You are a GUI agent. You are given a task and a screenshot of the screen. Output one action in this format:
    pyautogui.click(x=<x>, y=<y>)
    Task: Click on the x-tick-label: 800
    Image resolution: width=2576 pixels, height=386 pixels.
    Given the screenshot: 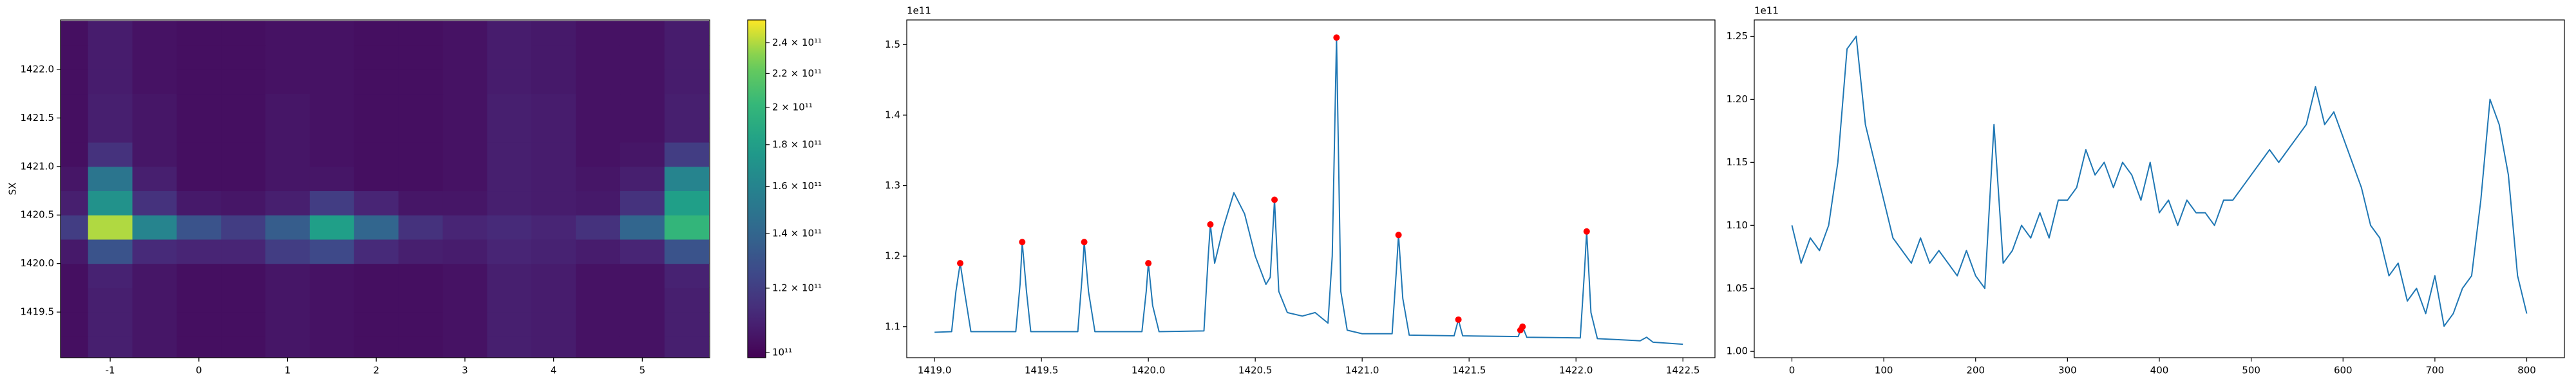 What is the action you would take?
    pyautogui.click(x=2526, y=370)
    